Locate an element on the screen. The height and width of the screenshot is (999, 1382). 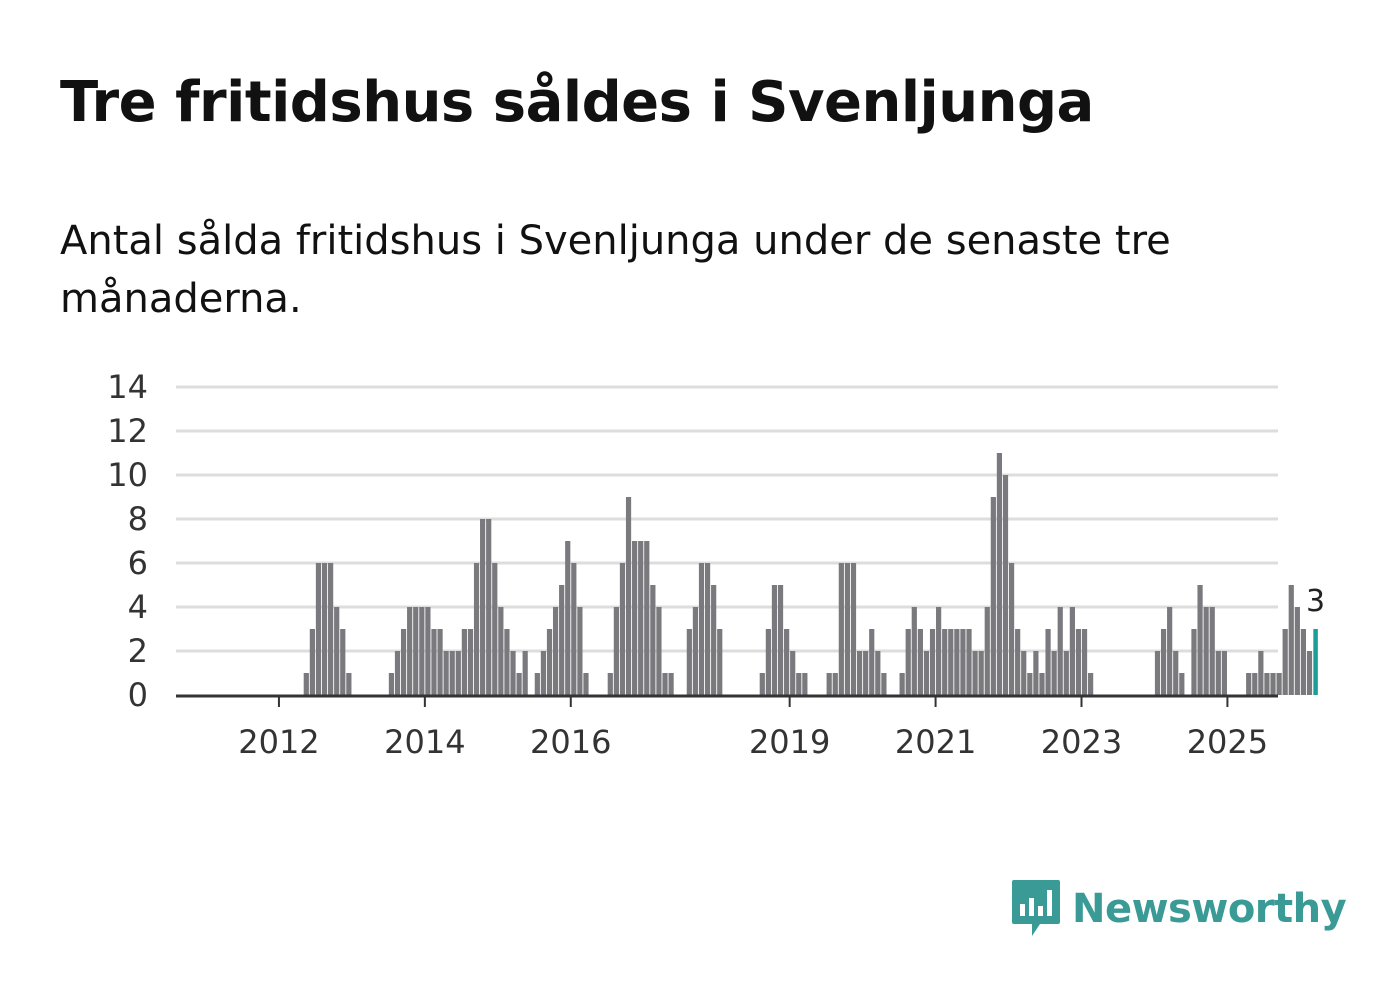
y-tick-label: 10 is located at coordinates (127, 475).